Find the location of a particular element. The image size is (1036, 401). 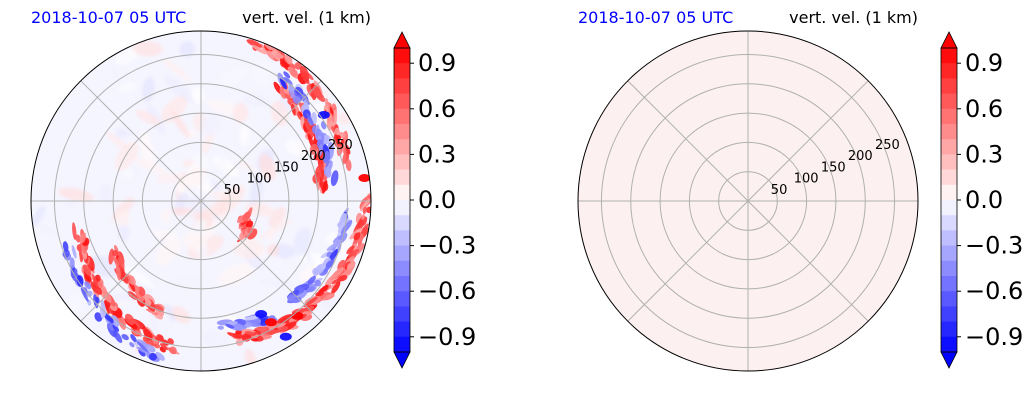

colorbar-right: 0.9 0.6 0.3 0.0 −0.3 −0.6 −0.9 is located at coordinates (981, 200).